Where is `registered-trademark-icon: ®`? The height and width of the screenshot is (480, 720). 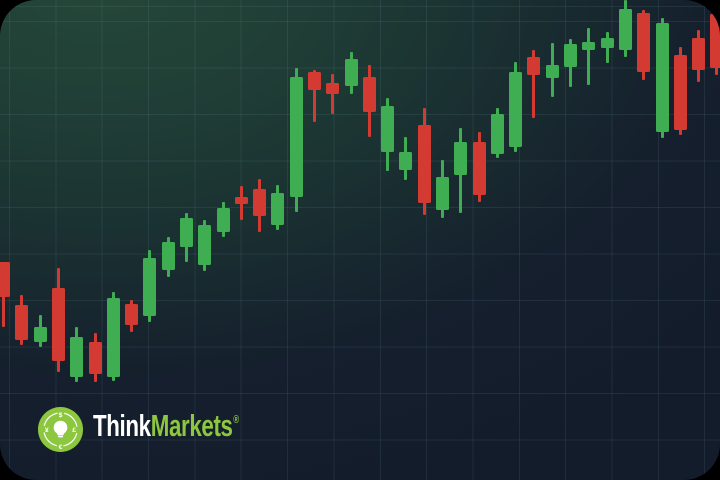 registered-trademark-icon: ® is located at coordinates (236, 420).